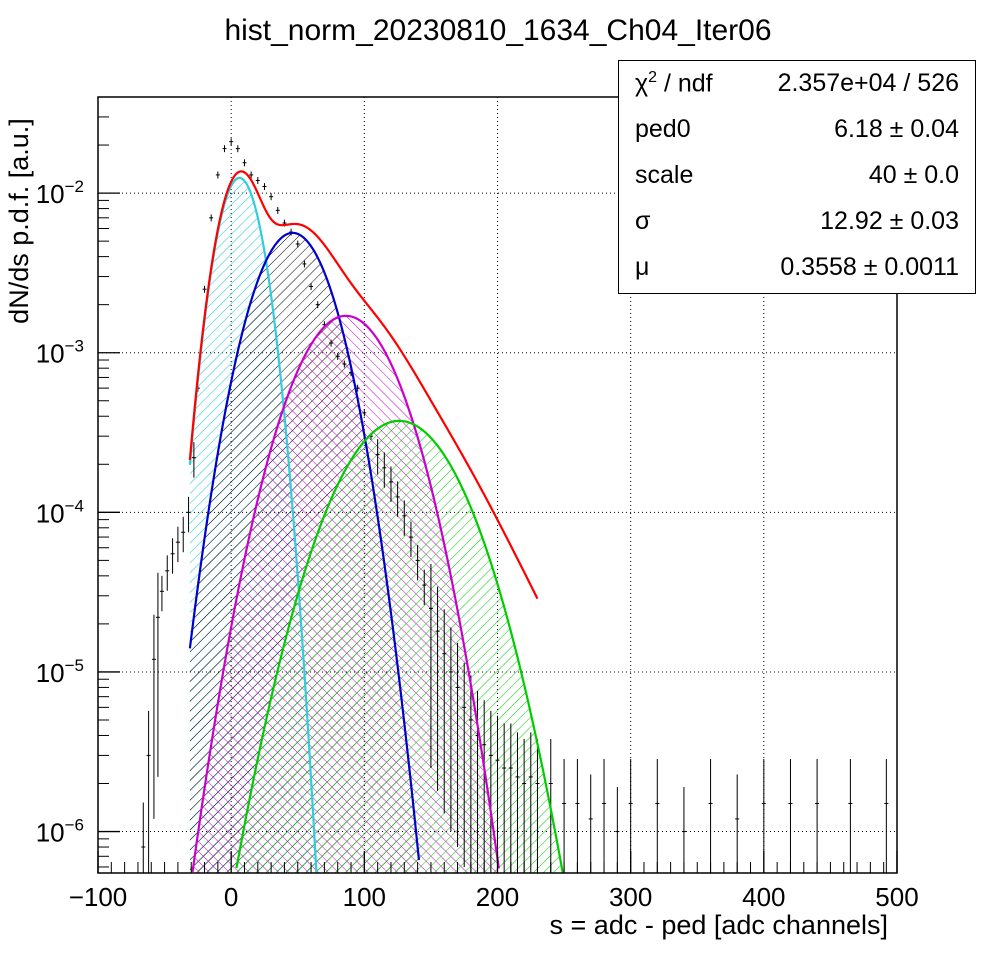  I want to click on x-tick-label: 300, so click(630, 897).